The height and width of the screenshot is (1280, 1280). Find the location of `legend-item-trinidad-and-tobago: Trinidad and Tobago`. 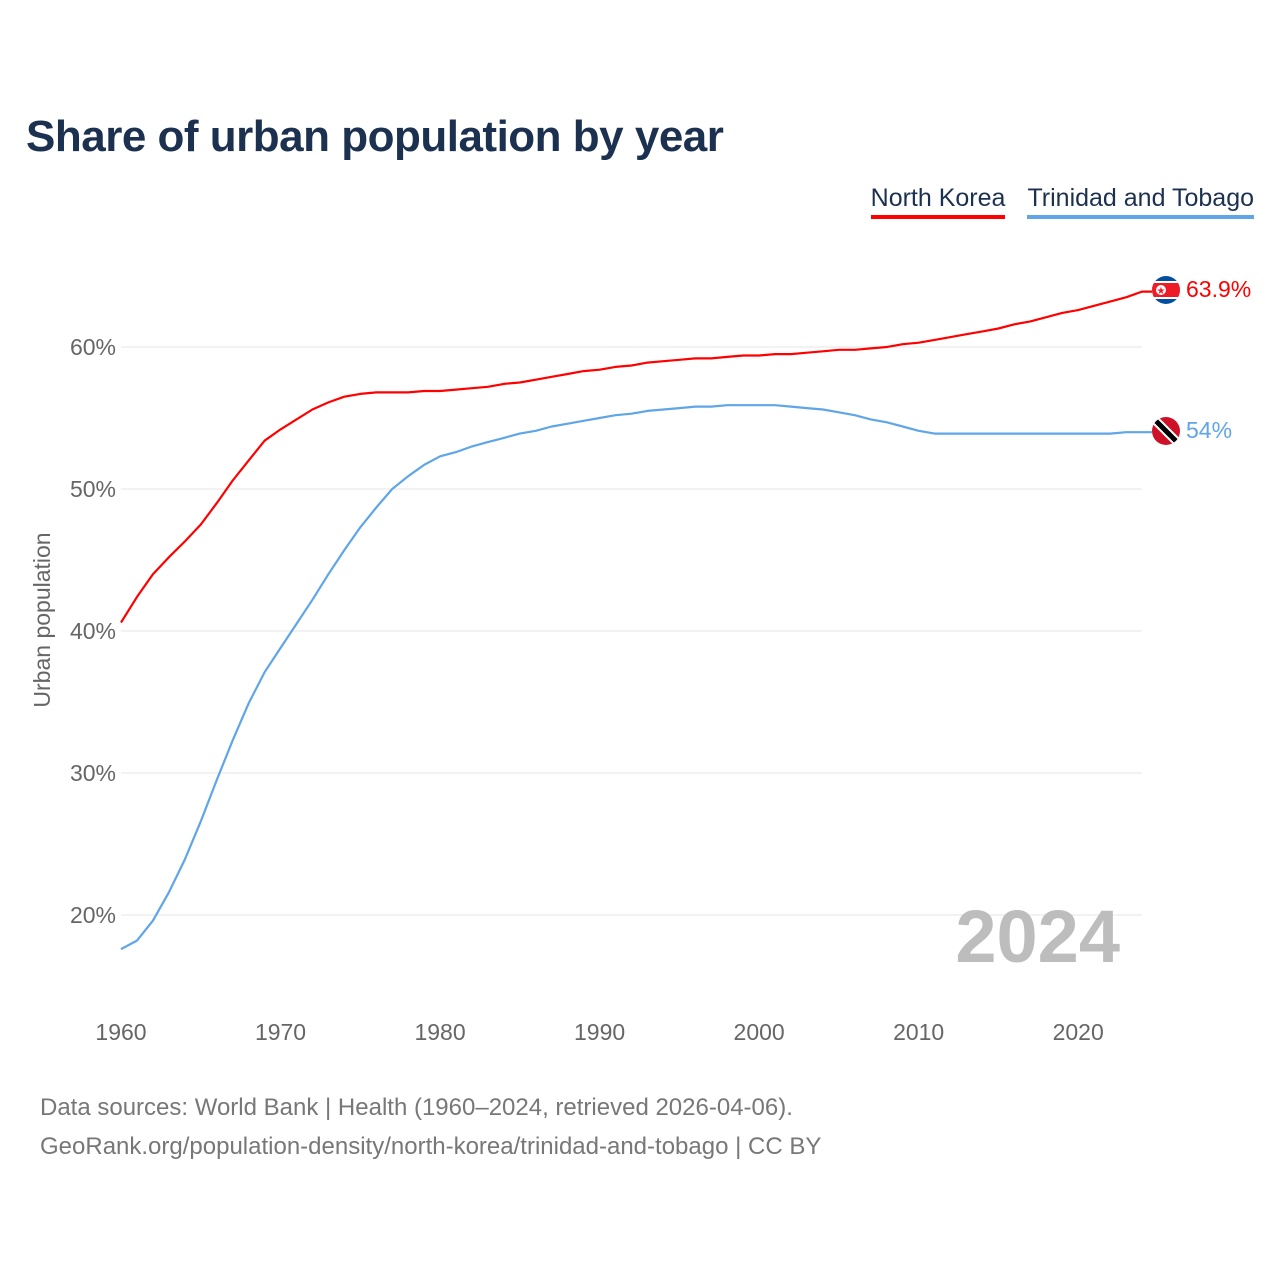

legend-item-trinidad-and-tobago: Trinidad and Tobago is located at coordinates (1140, 201).